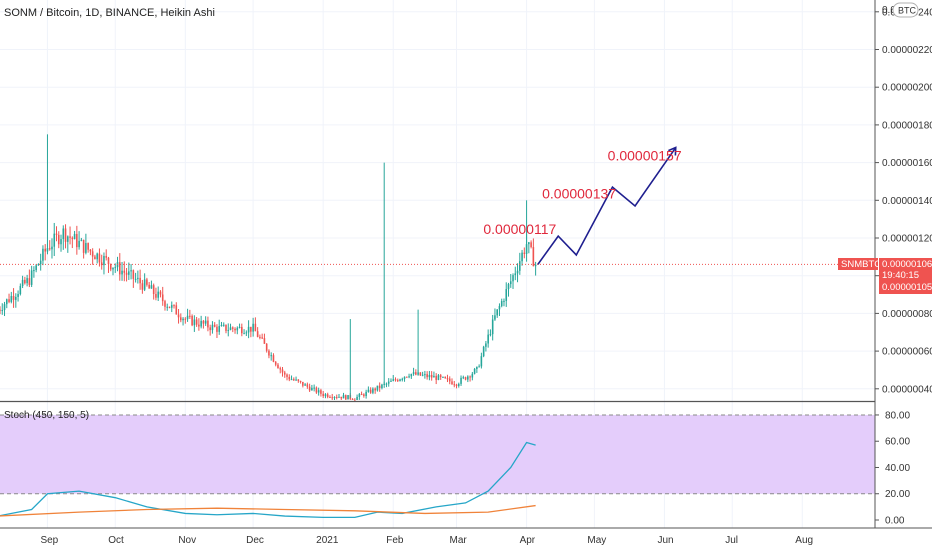 The height and width of the screenshot is (550, 932). What do you see at coordinates (255, 540) in the screenshot?
I see `time-tick-label: Dec` at bounding box center [255, 540].